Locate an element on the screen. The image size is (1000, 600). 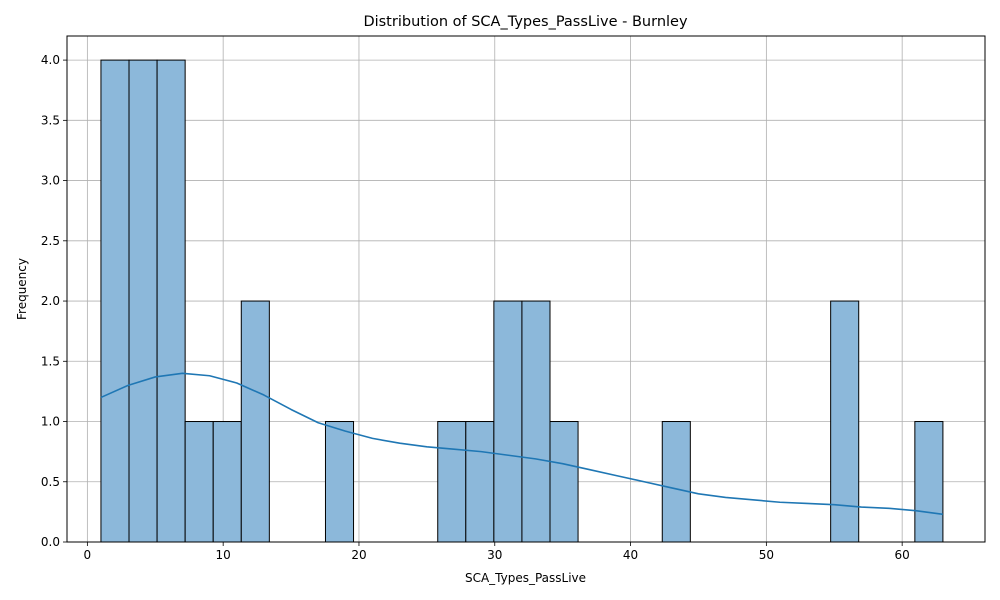
x-tick-label: 40 is located at coordinates (630, 555).